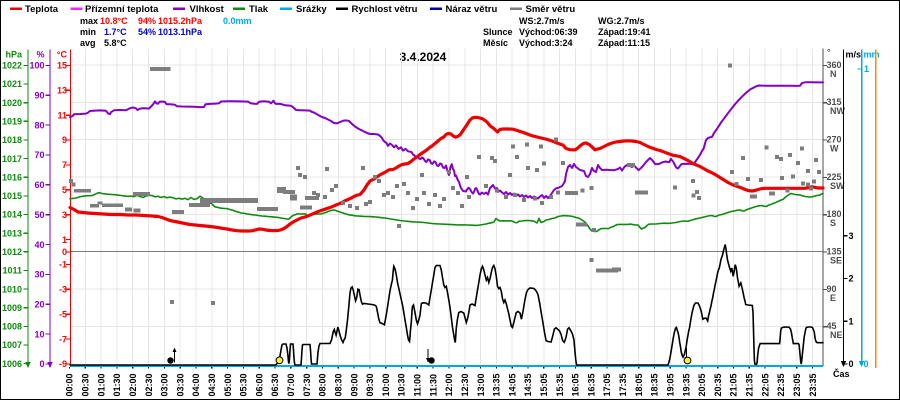  What do you see at coordinates (12, 233) in the screenshot?
I see `svg-text: 1013` at bounding box center [12, 233].